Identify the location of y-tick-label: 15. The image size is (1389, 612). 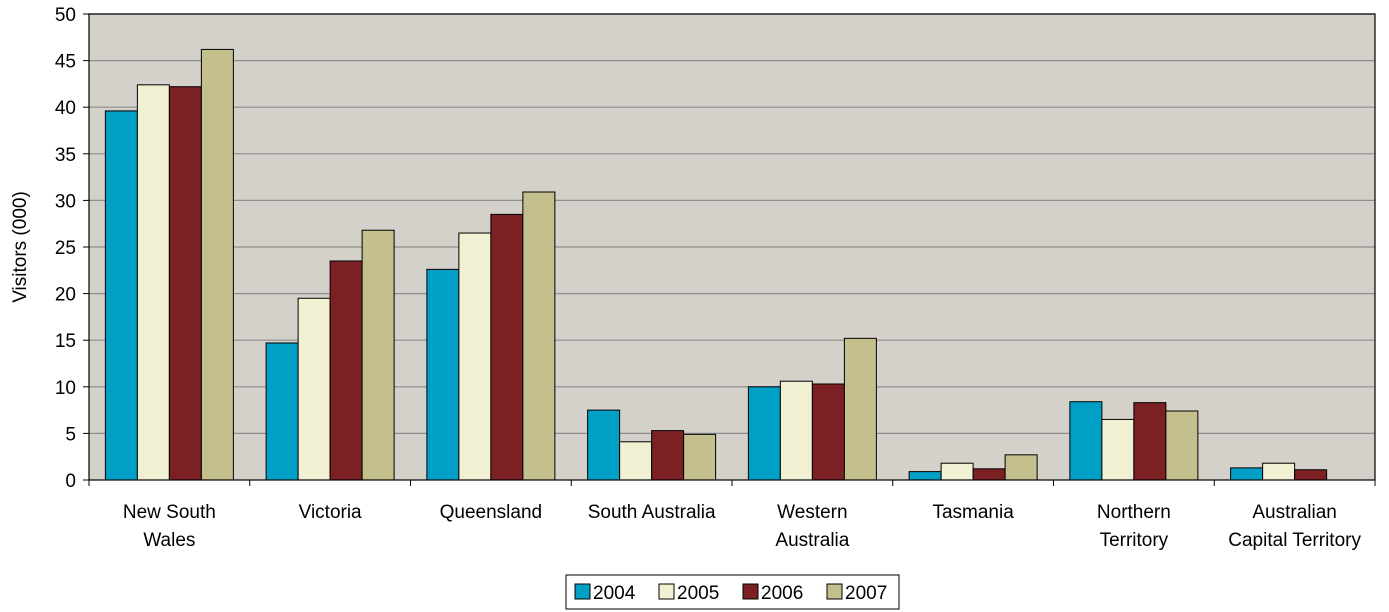
(65, 341).